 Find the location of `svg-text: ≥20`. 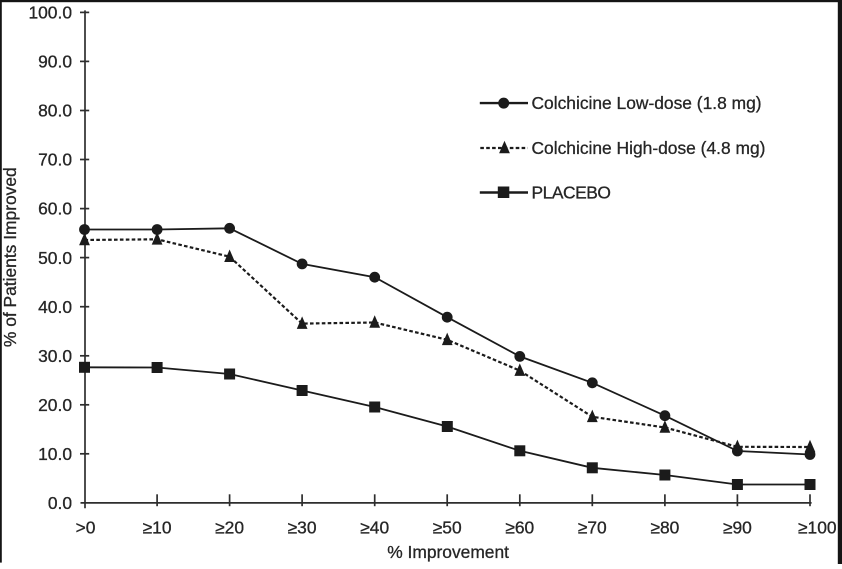

svg-text: ≥20 is located at coordinates (229, 528).